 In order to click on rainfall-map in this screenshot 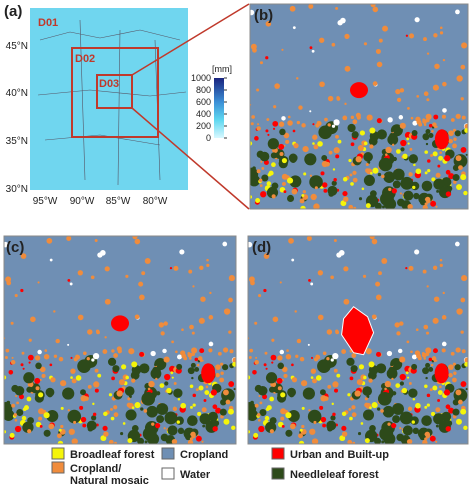, I will do `click(109, 99)`.